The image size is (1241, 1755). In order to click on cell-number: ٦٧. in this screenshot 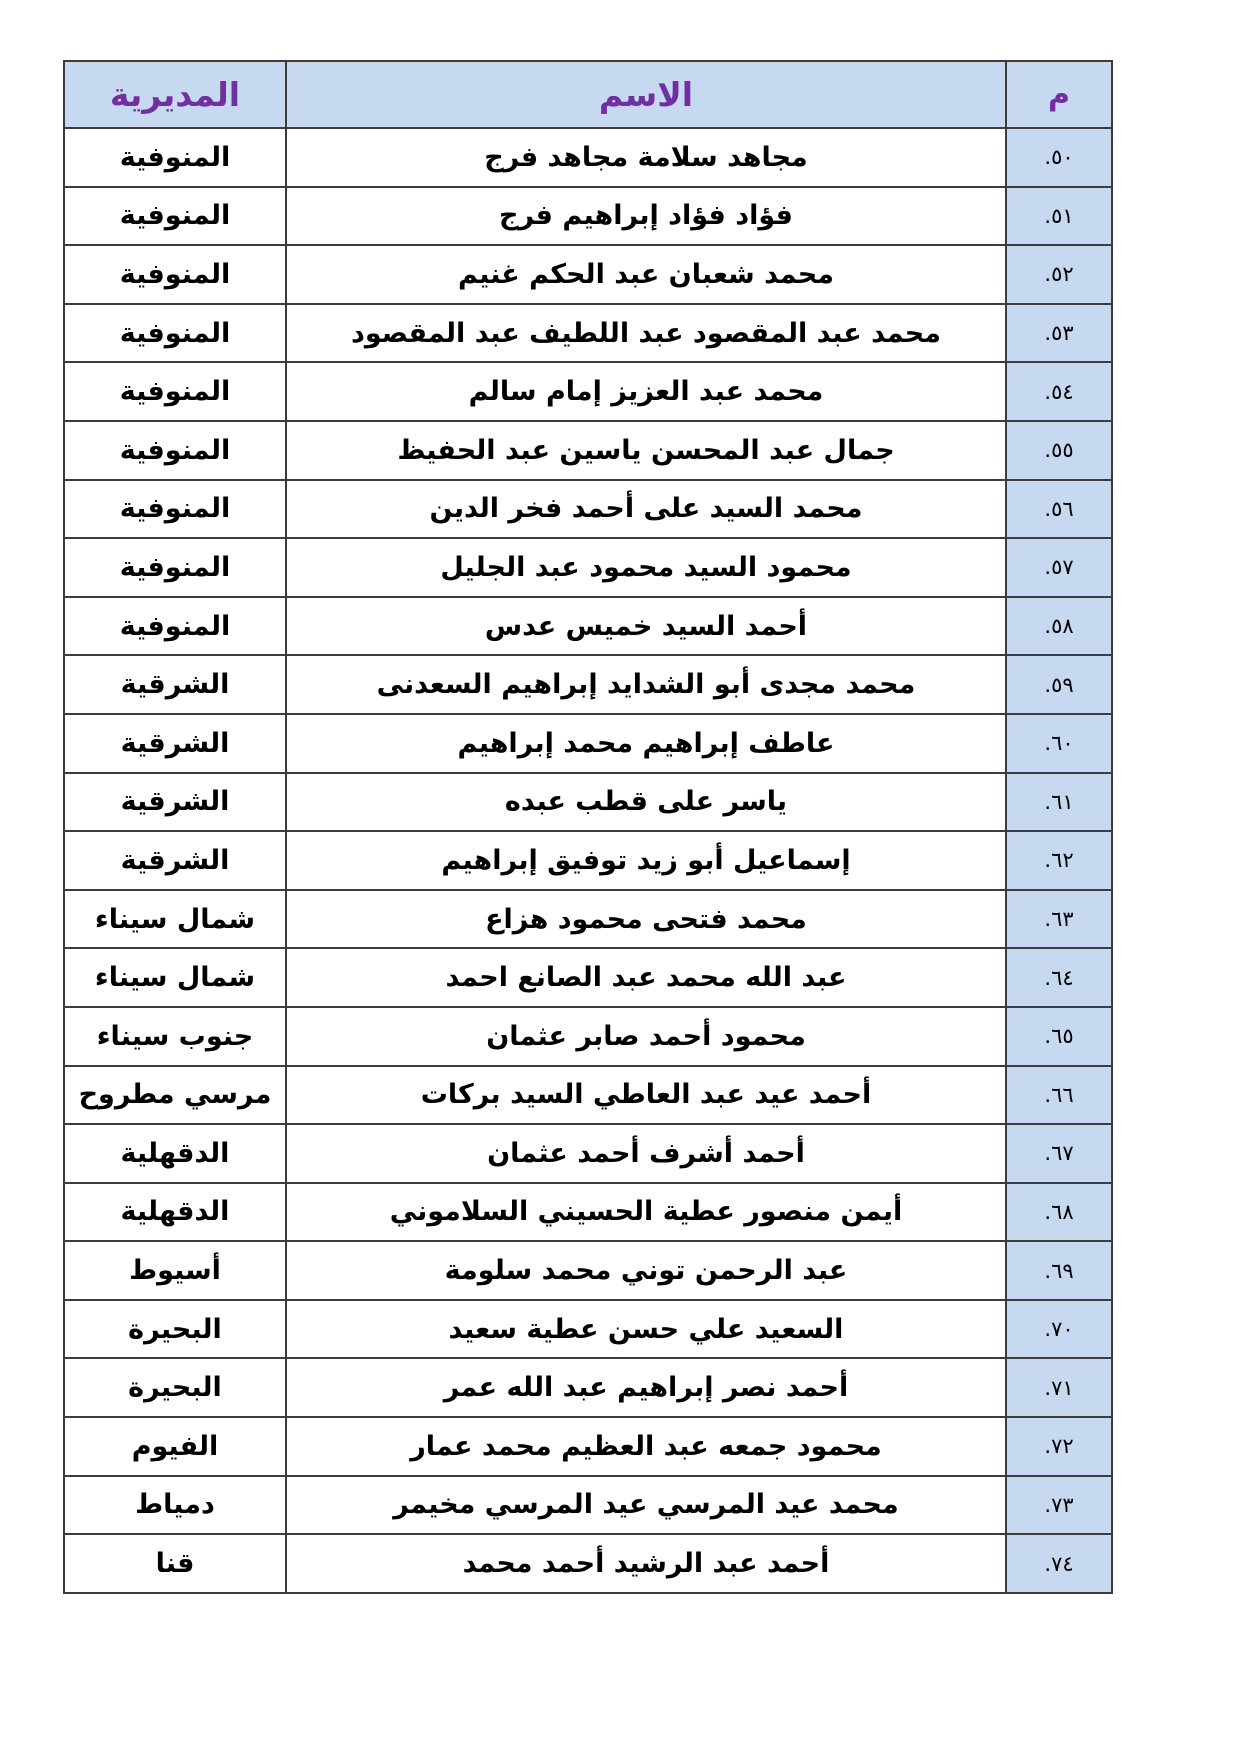, I will do `click(1059, 1153)`.